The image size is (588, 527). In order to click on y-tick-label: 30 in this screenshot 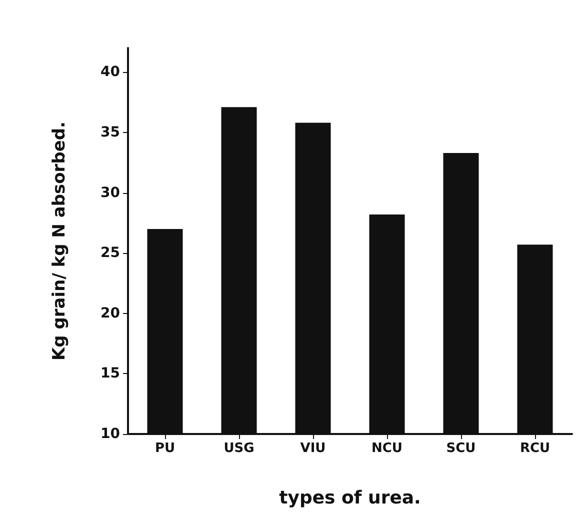, I will do `click(110, 192)`.